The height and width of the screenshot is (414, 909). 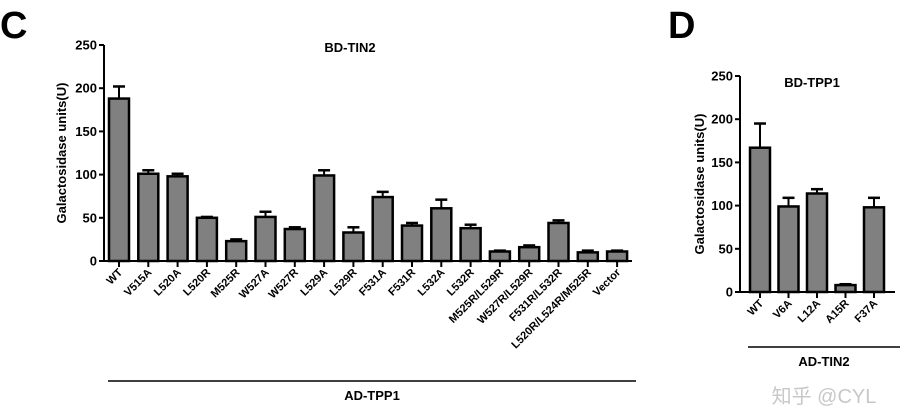 I want to click on x-tick-label: M525R, so click(x=226, y=284).